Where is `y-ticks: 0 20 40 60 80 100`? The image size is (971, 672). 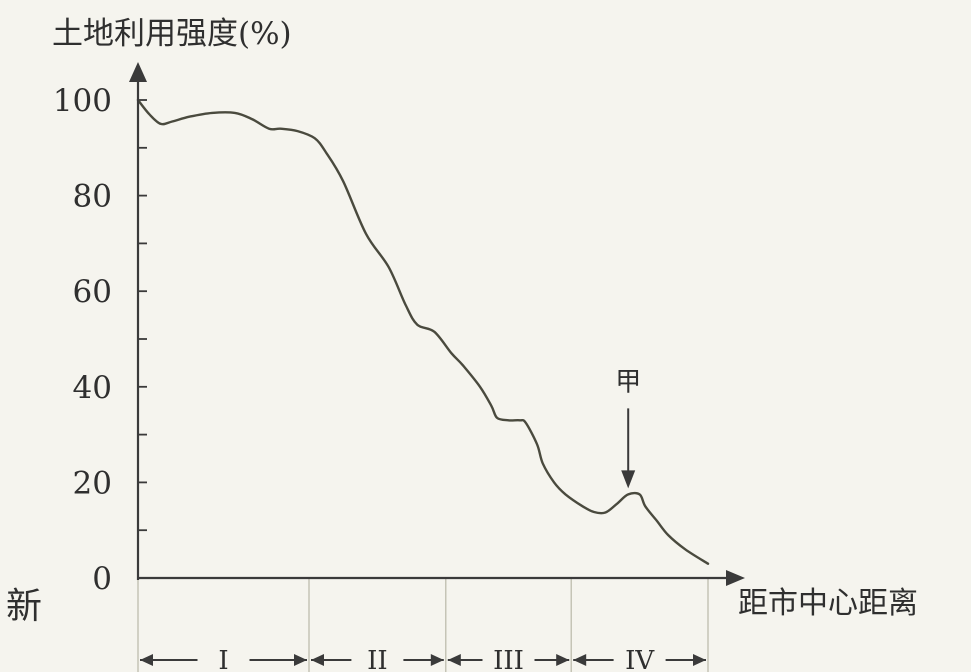 y-ticks: 0 20 40 60 80 100 is located at coordinates (100, 340).